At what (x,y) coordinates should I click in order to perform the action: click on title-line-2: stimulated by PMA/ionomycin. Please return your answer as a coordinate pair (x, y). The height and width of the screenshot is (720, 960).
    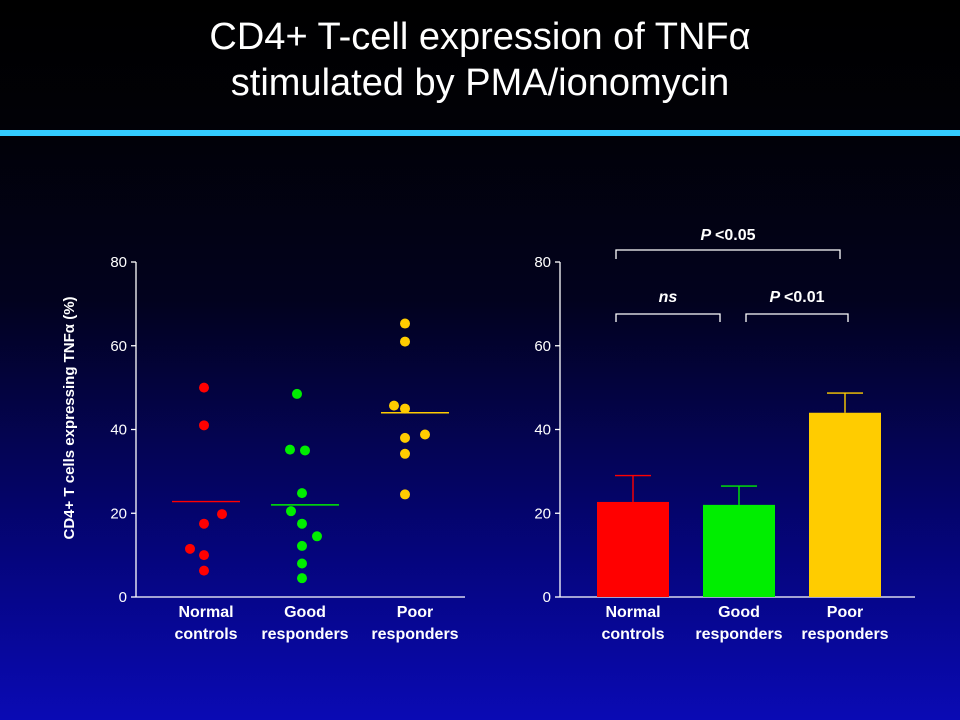
    Looking at the image, I should click on (480, 83).